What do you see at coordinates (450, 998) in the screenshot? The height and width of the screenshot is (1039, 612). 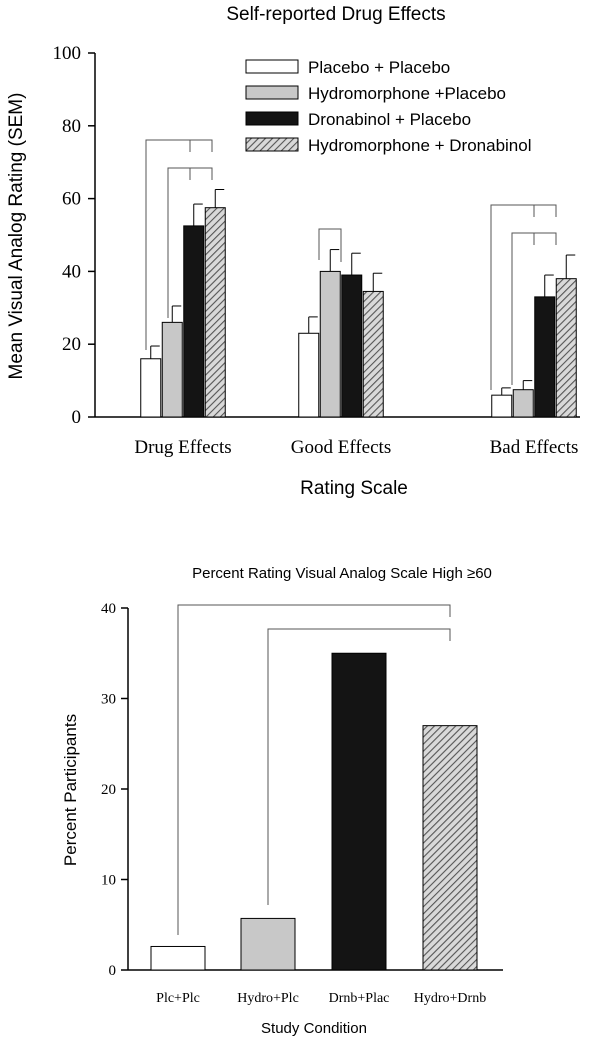 I see `chart-2-category-label: Hydro+Drnb` at bounding box center [450, 998].